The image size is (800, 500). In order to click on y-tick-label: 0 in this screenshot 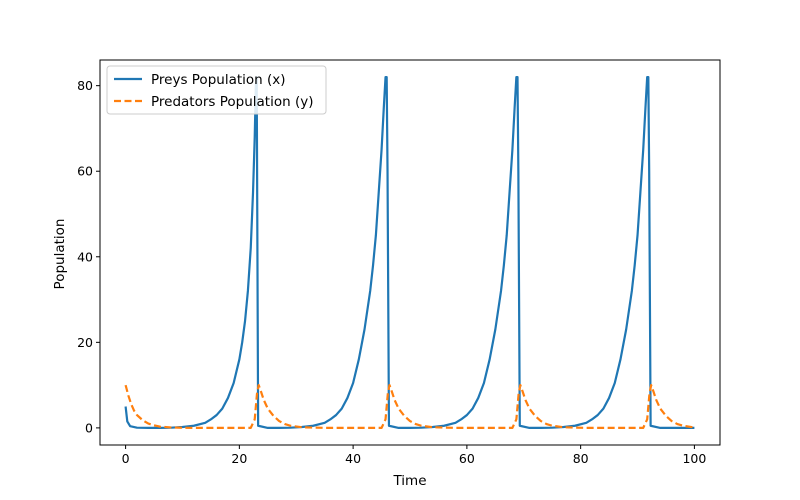, I will do `click(89, 427)`.